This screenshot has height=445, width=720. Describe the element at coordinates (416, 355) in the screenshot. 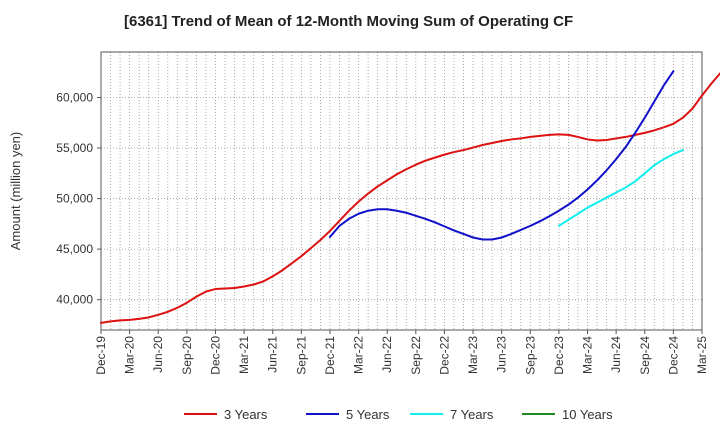

I see `x-tick-label: Sep-22` at that location.